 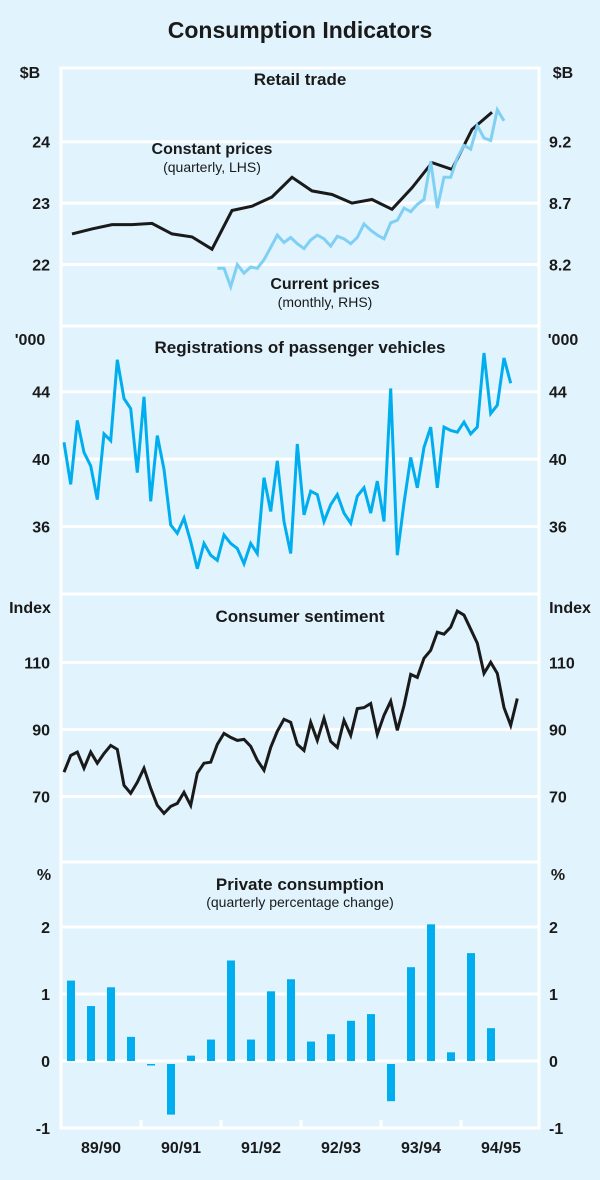 I want to click on gridlines-retail, so click(x=300, y=203).